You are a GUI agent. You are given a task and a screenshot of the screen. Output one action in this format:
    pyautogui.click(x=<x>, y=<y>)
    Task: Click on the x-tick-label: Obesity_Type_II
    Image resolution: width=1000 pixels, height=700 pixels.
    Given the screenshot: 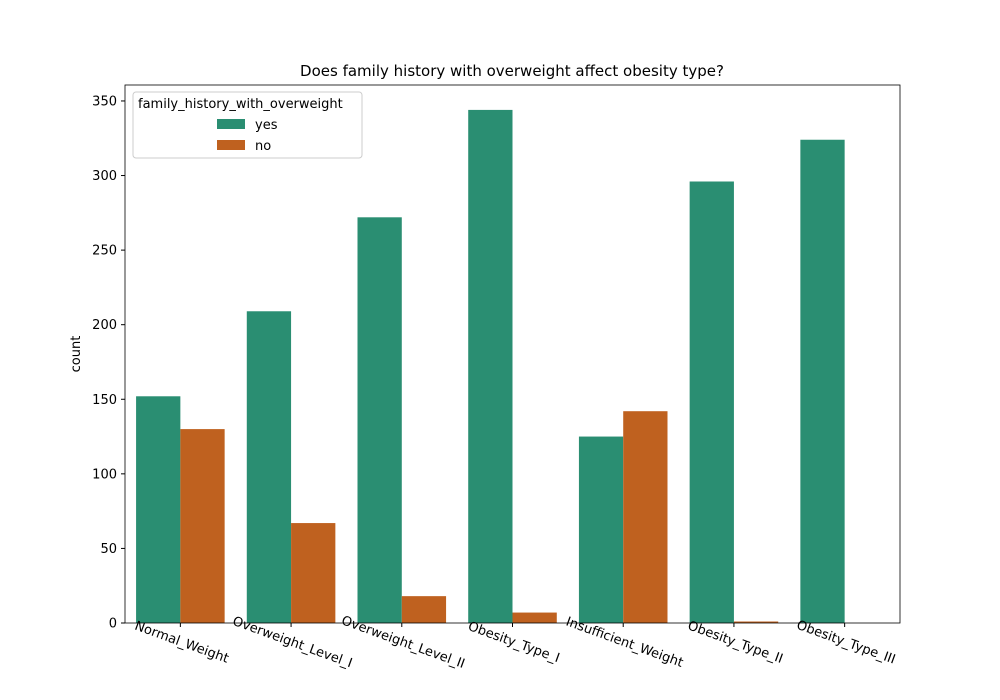 What is the action you would take?
    pyautogui.click(x=734, y=643)
    